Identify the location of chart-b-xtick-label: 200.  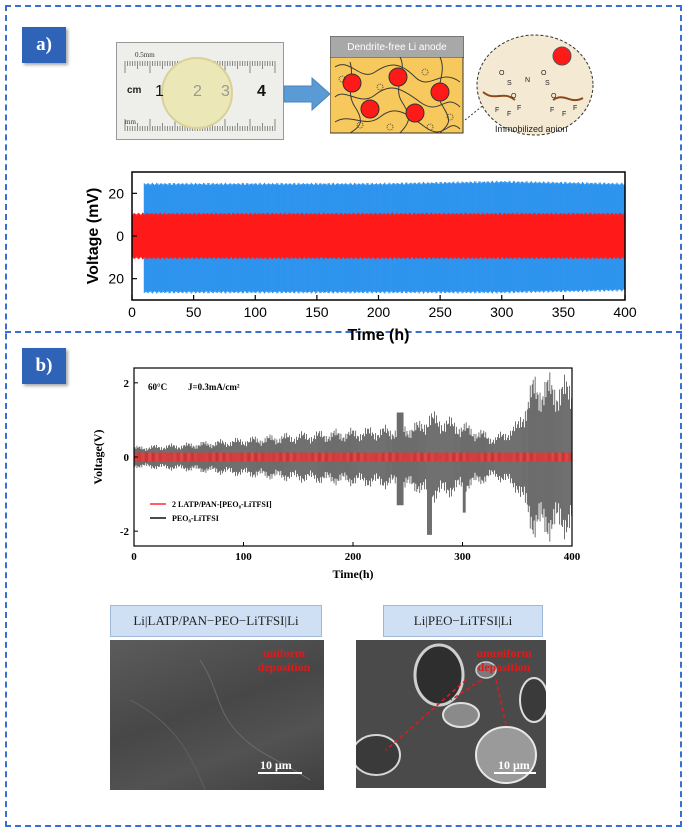
(353, 557).